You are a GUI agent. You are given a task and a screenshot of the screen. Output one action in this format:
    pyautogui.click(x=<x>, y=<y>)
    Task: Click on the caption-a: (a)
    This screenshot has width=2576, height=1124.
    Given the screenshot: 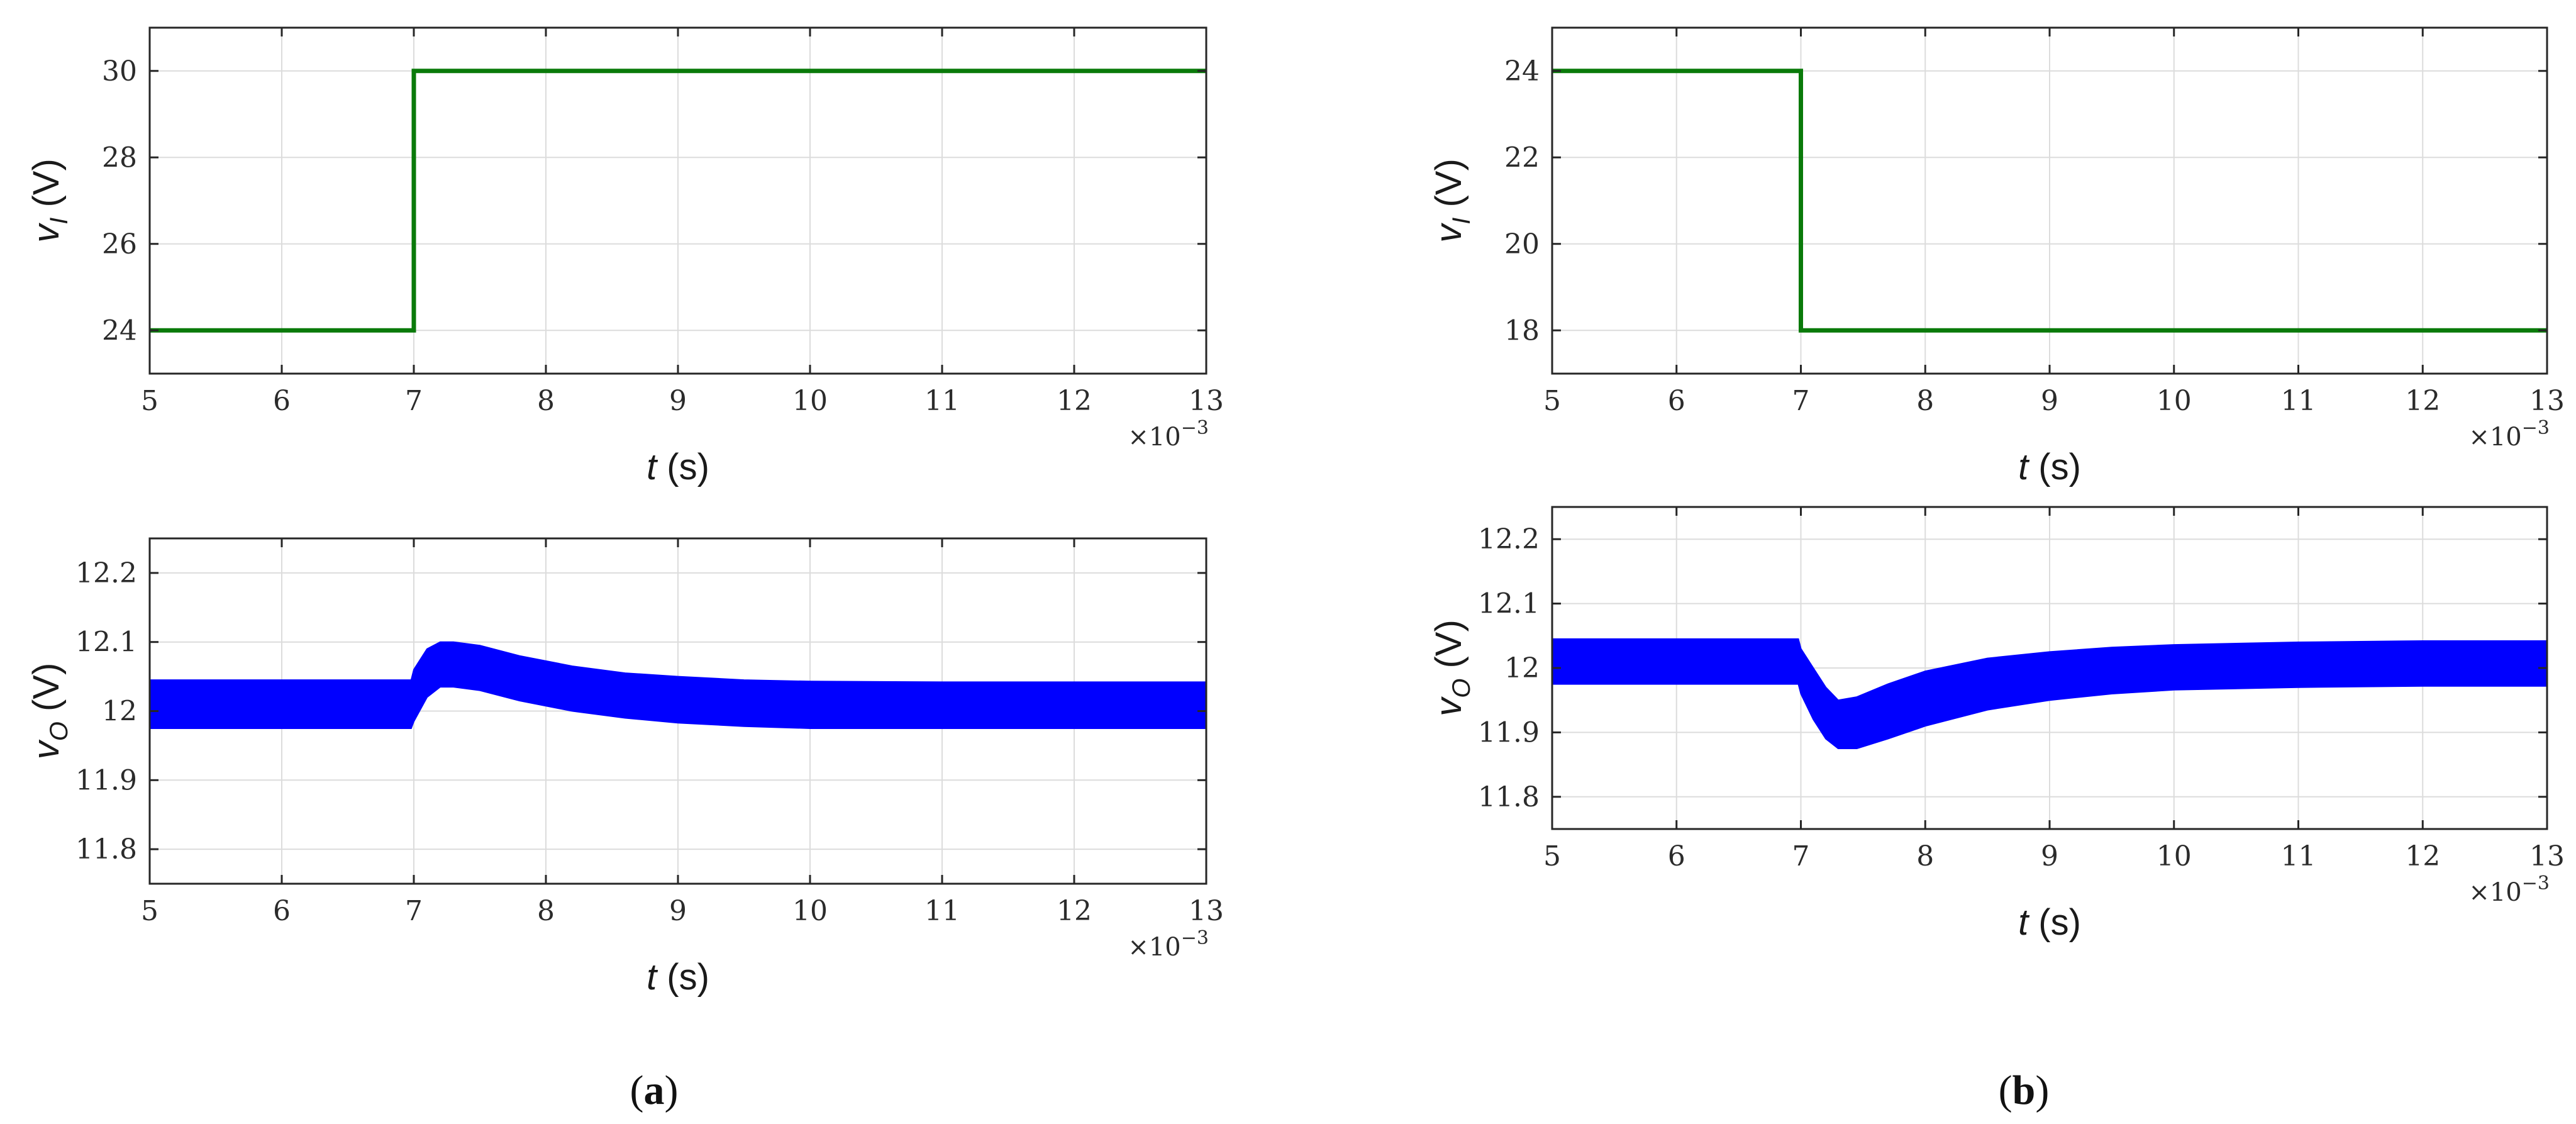 What is the action you would take?
    pyautogui.click(x=654, y=1090)
    